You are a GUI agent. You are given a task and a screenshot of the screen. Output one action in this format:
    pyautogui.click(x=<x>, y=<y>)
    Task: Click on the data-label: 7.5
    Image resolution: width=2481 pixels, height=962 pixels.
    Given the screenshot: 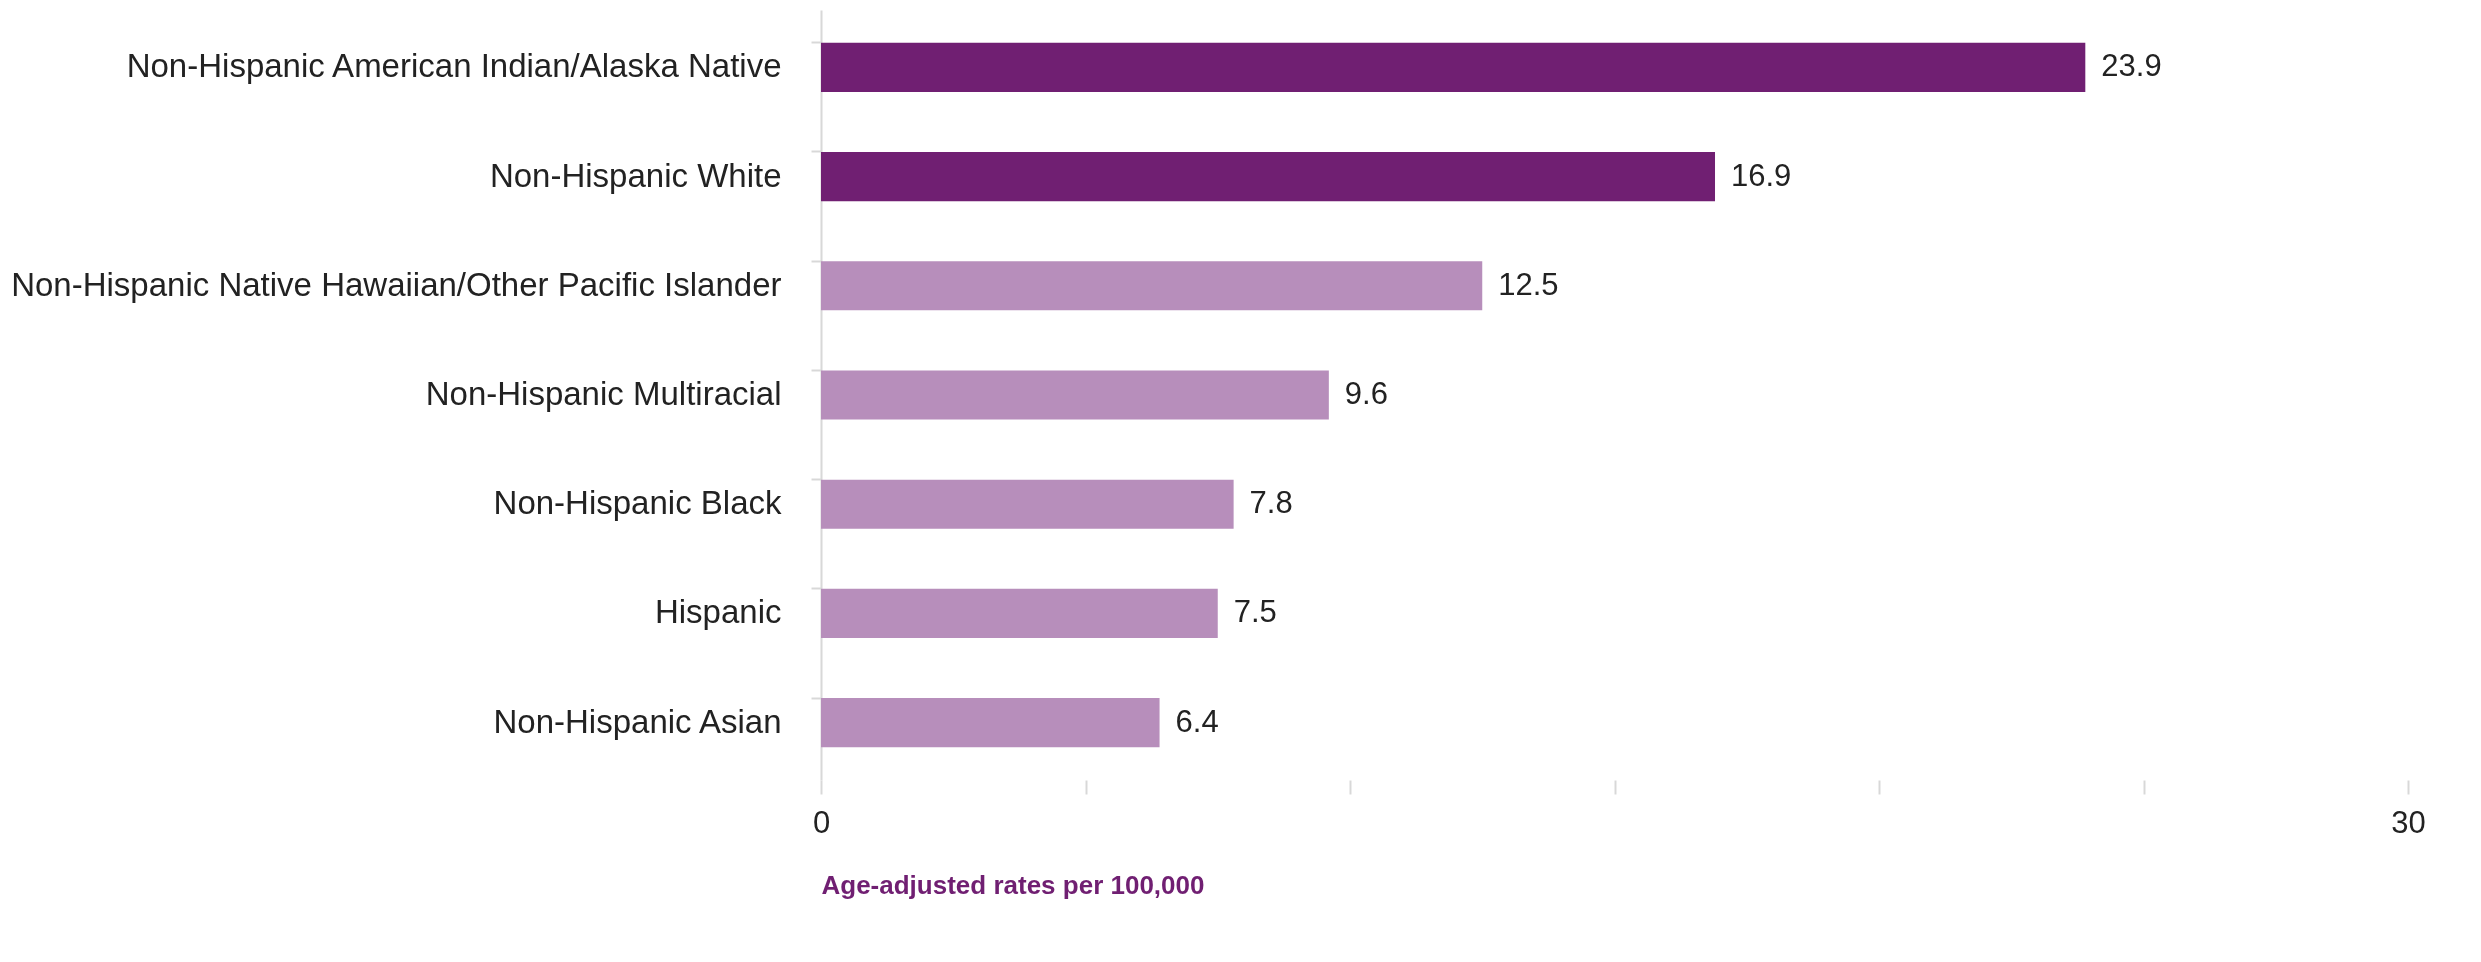 What is the action you would take?
    pyautogui.click(x=1255, y=612)
    